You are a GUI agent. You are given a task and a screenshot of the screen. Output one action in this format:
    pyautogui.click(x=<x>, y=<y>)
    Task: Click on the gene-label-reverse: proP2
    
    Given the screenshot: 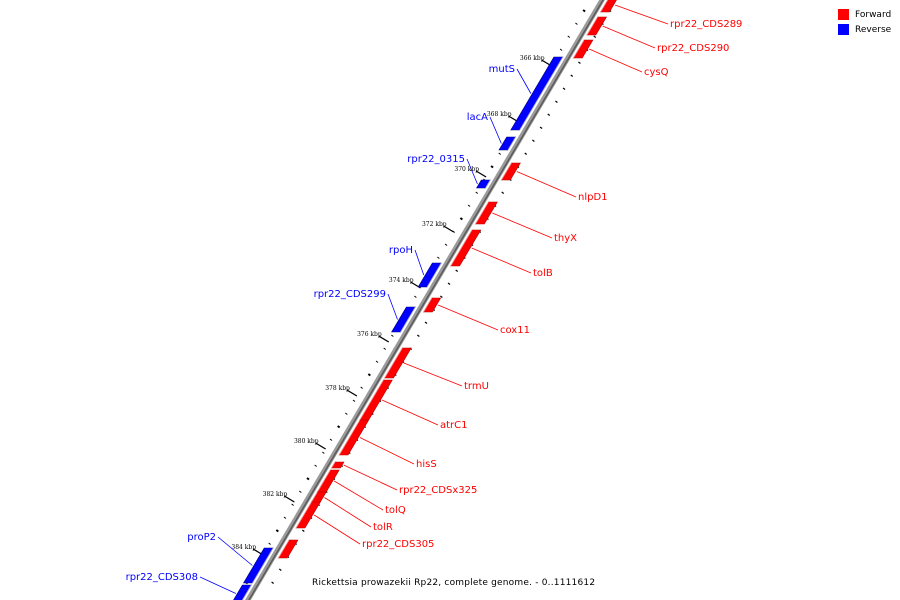 What is the action you would take?
    pyautogui.click(x=201, y=537)
    